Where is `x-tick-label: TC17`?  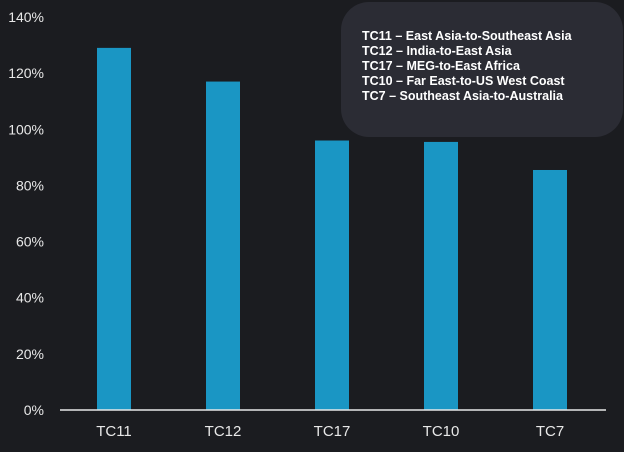
x-tick-label: TC17 is located at coordinates (332, 431).